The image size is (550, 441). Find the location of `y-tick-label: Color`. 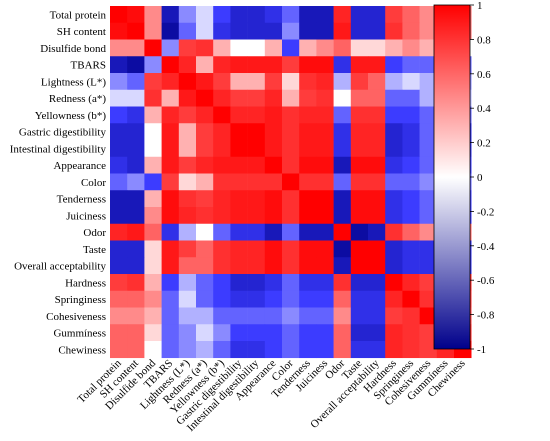

y-tick-label: Color is located at coordinates (93, 183).